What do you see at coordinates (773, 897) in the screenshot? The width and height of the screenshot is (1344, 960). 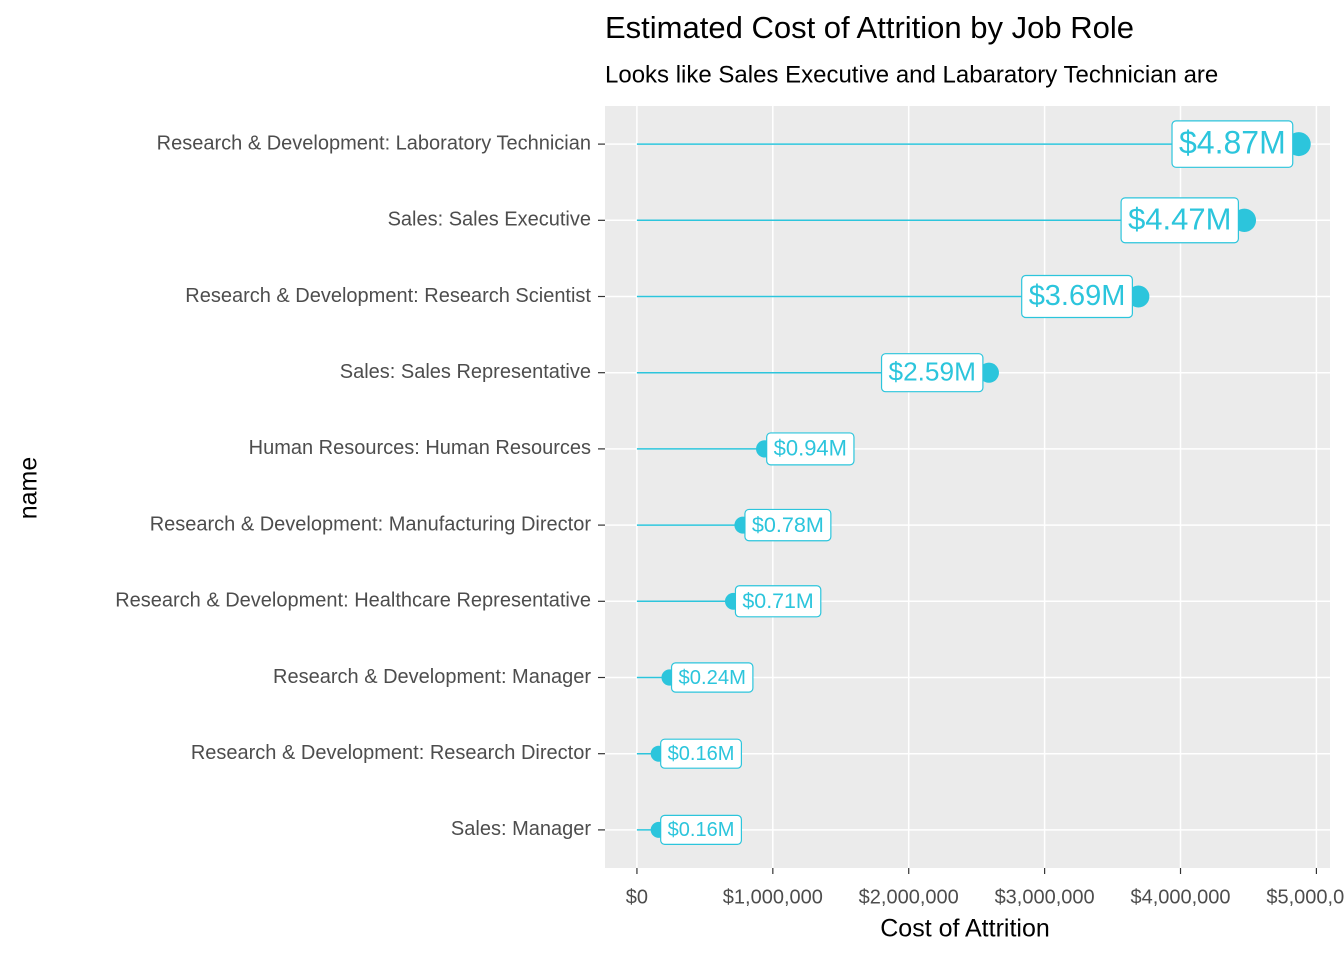 I see `x-tick-label: $1,000,000` at bounding box center [773, 897].